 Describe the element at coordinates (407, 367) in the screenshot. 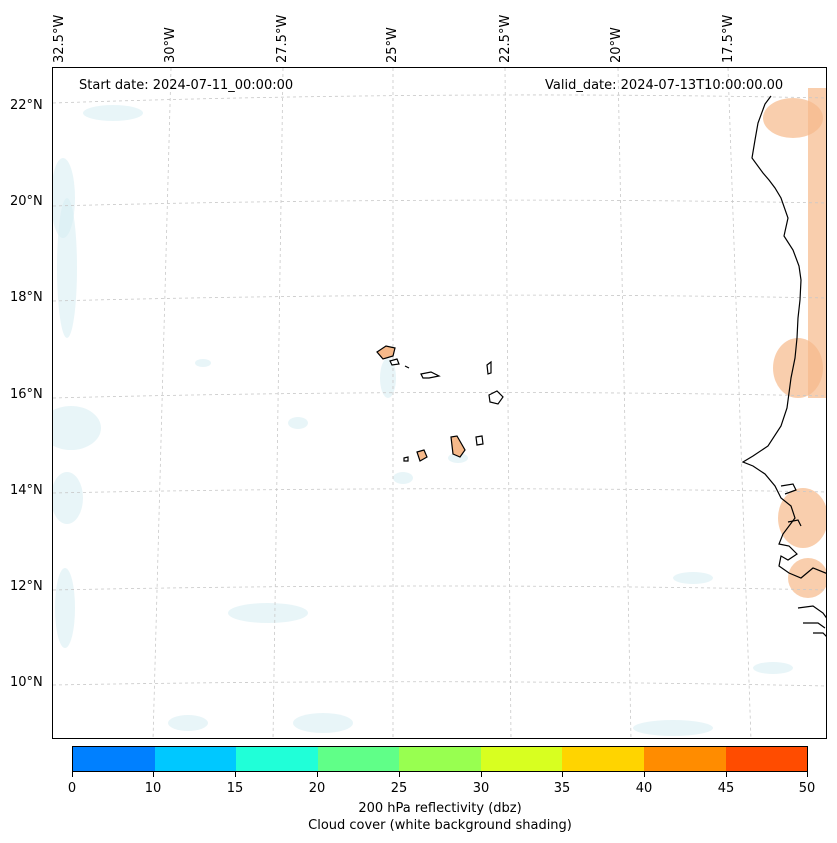

I see `island-santa-luzia` at that location.